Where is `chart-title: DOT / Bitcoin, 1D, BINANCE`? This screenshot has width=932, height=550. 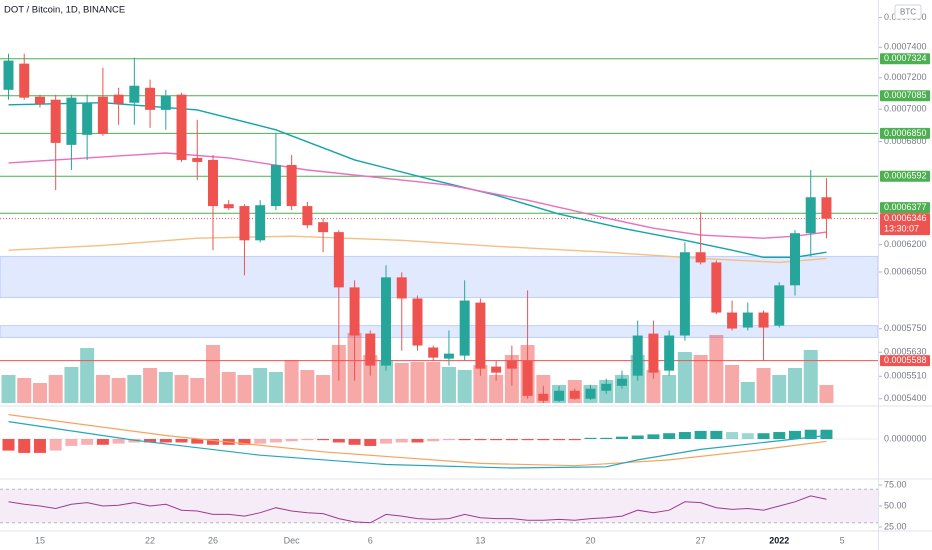
chart-title: DOT / Bitcoin, 1D, BINANCE is located at coordinates (64, 10).